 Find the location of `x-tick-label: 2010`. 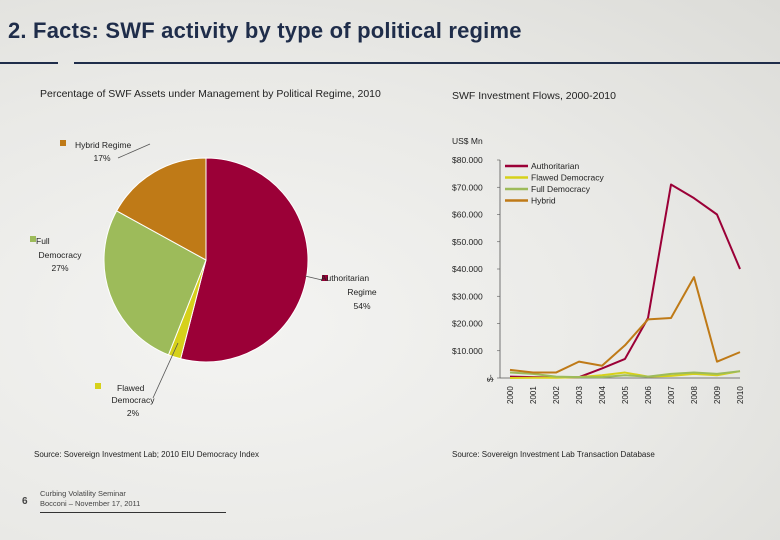

x-tick-label: 2010 is located at coordinates (740, 395).